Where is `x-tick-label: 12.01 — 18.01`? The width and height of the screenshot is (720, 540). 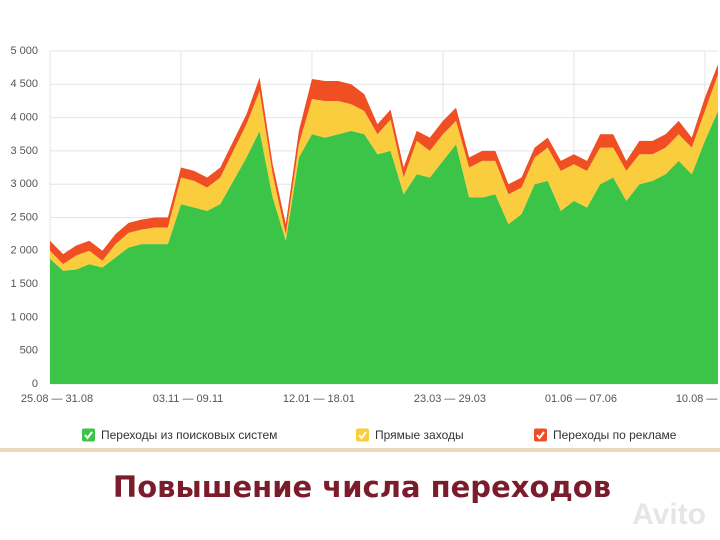
x-tick-label: 12.01 — 18.01 is located at coordinates (319, 399).